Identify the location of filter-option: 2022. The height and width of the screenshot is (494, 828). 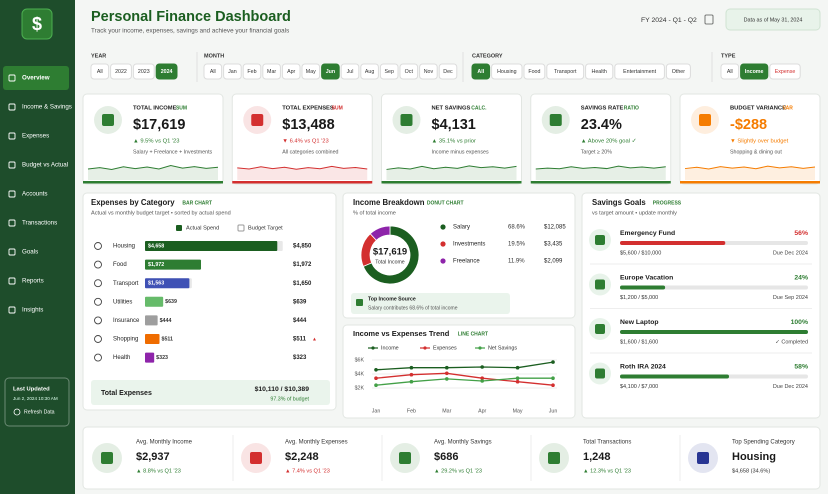
(121, 72).